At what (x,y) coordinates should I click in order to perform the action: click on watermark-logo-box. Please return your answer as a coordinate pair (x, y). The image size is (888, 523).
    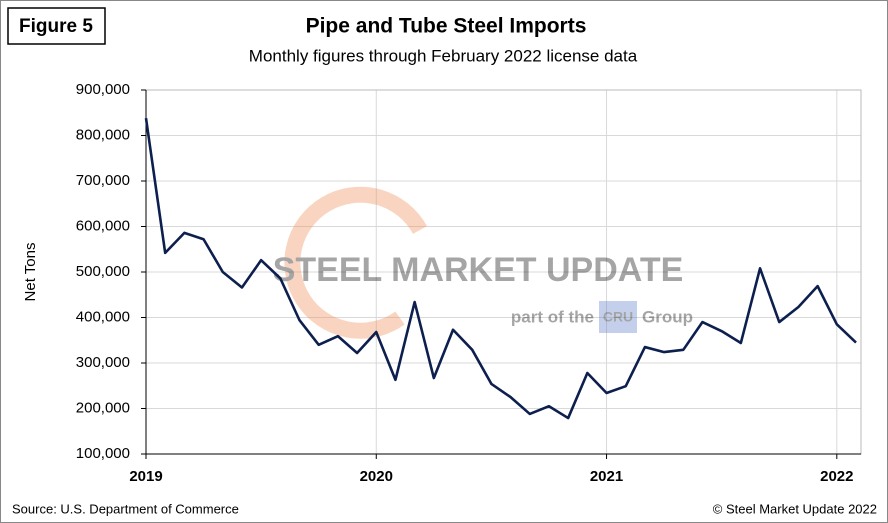
    Looking at the image, I should click on (618, 317).